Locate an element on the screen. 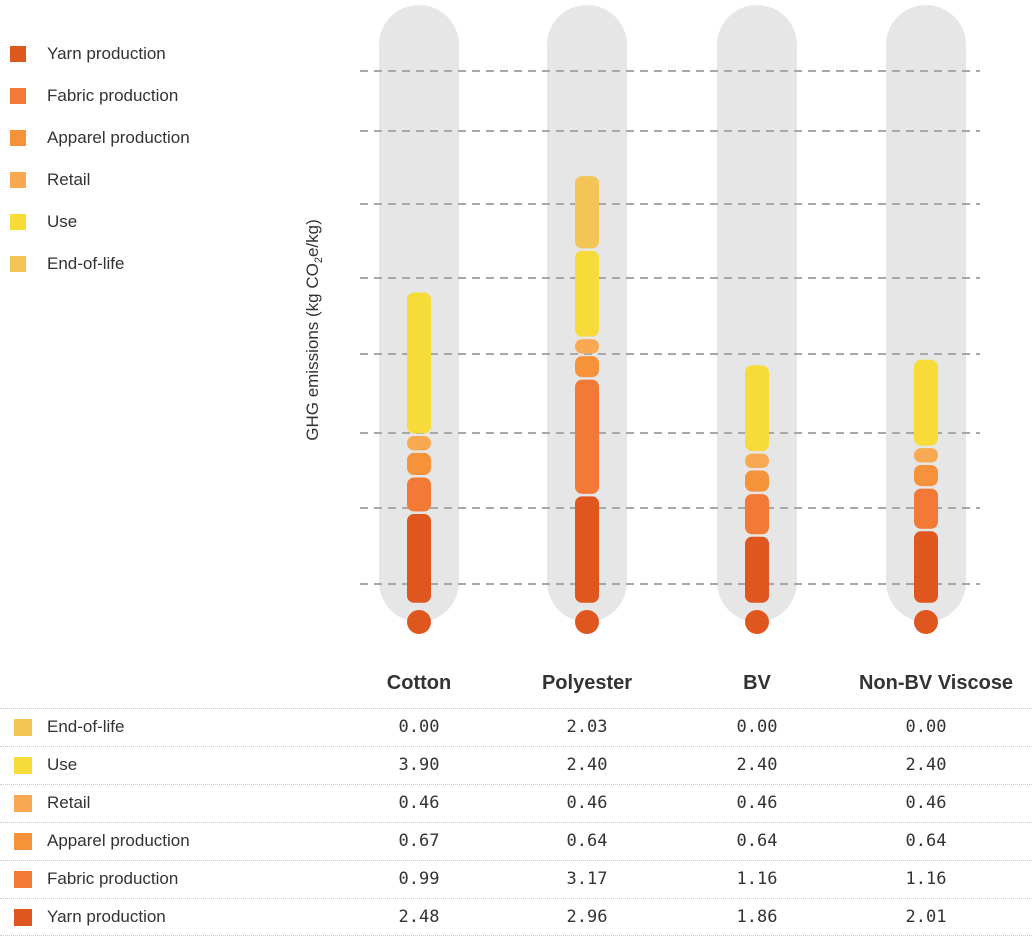 Image resolution: width=1032 pixels, height=936 pixels. legend-label: Apparel production is located at coordinates (118, 137).